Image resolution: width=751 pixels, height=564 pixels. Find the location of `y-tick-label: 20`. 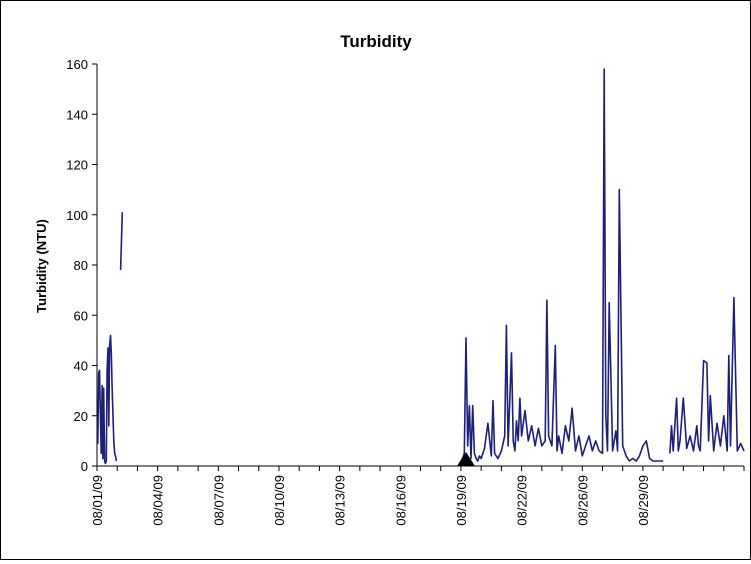

y-tick-label: 20 is located at coordinates (81, 416).